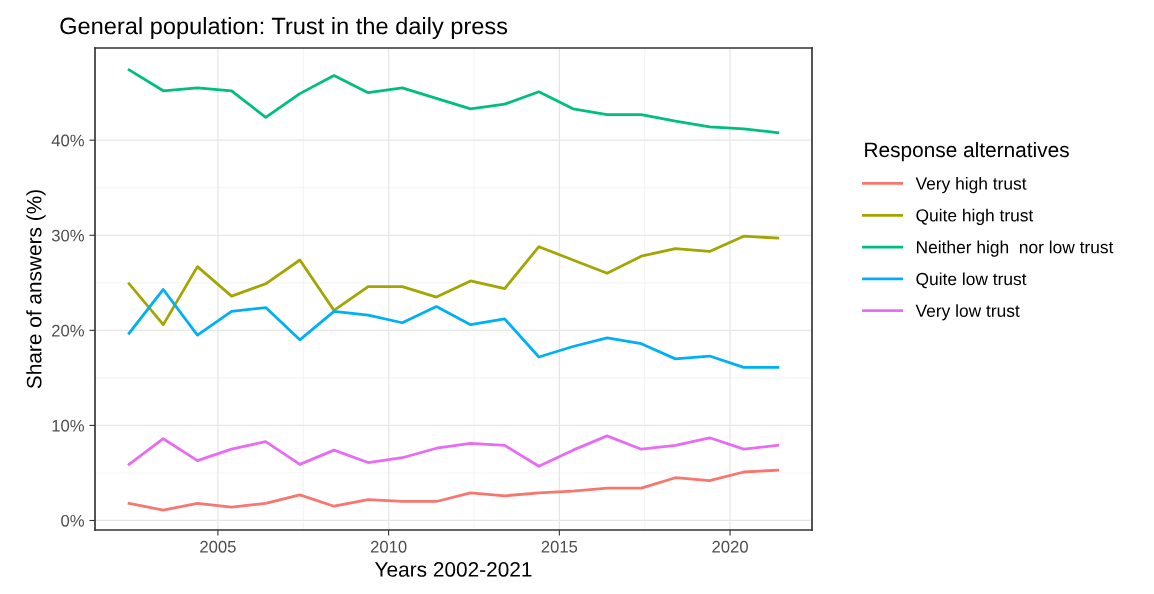  Describe the element at coordinates (559, 546) in the screenshot. I see `x-tick-label: 2015` at that location.